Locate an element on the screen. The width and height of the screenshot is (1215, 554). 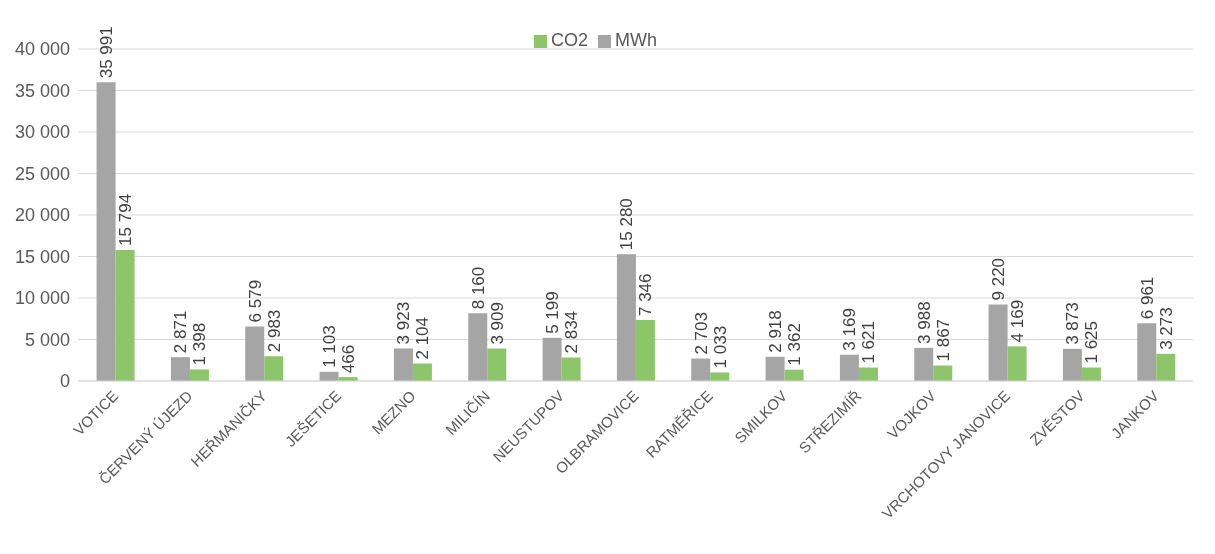
y-tick-label: 5 000 is located at coordinates (47, 339).